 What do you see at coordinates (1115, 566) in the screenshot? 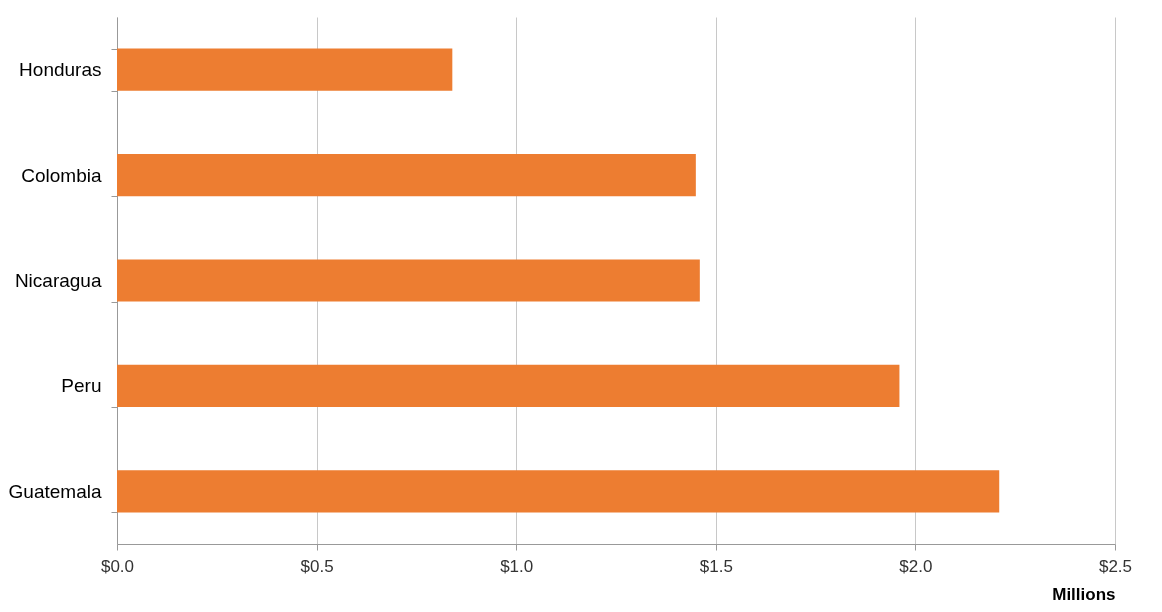
I see `x-tick-label: $2.5` at bounding box center [1115, 566].